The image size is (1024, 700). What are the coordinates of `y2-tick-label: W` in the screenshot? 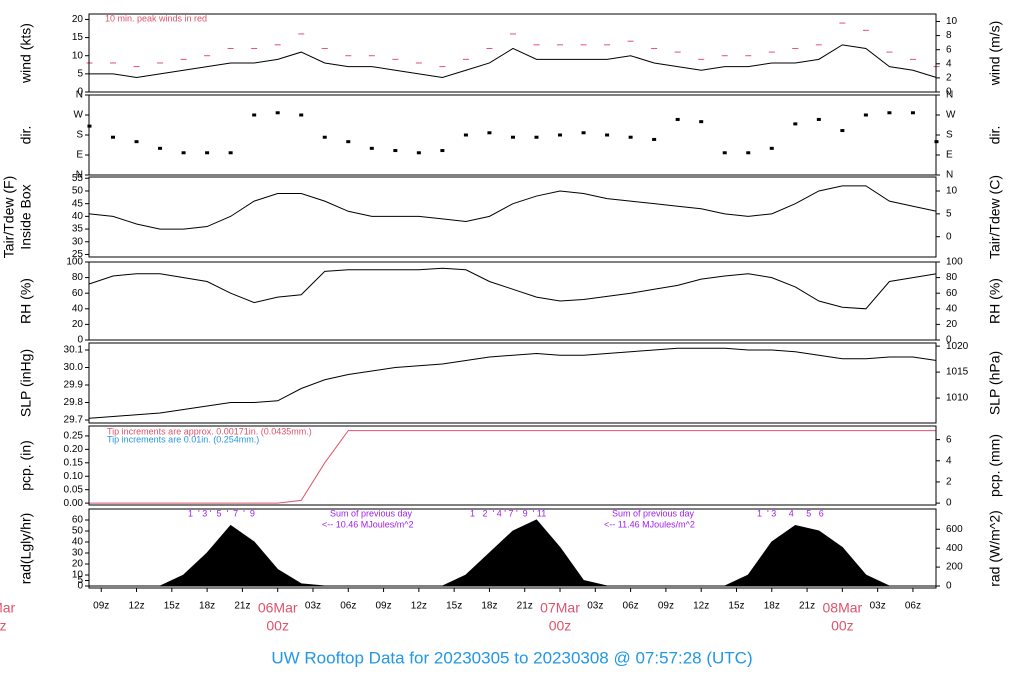 It's located at (951, 115).